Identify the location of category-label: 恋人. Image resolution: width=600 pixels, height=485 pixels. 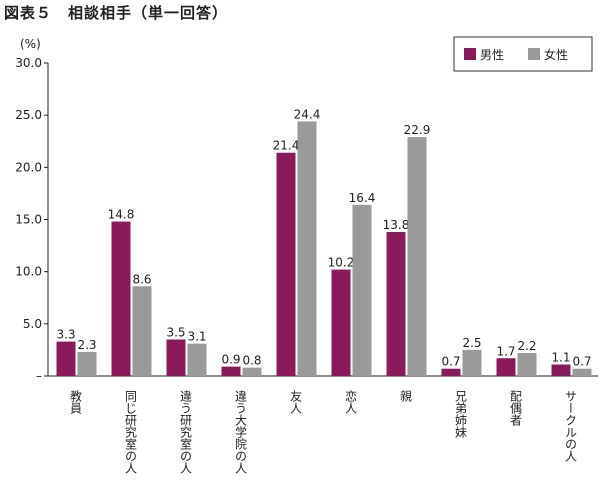
(351, 401).